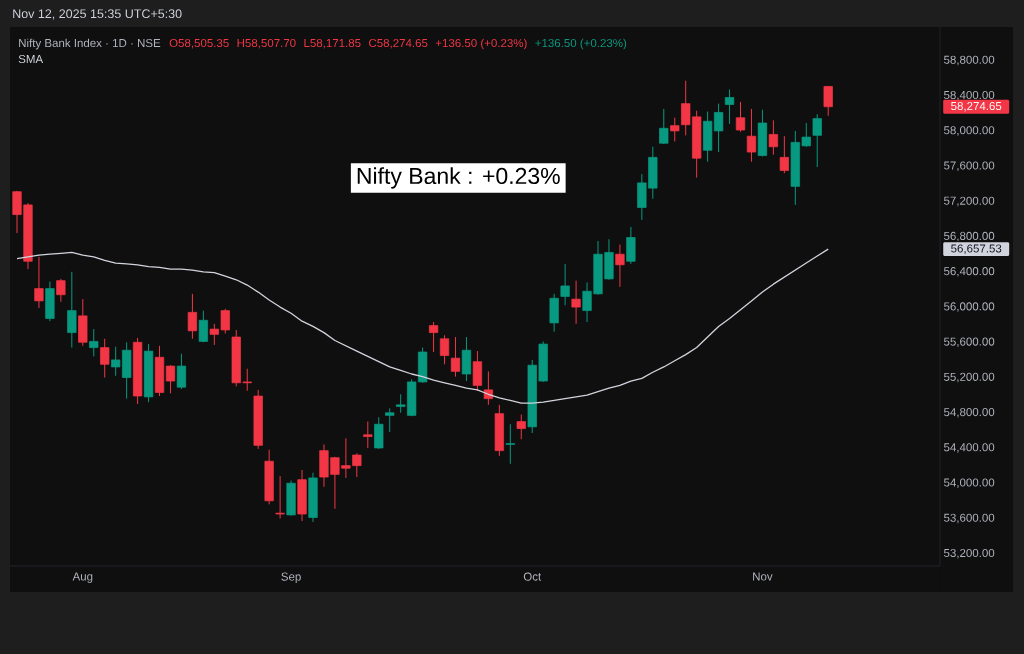 The width and height of the screenshot is (1024, 654). Describe the element at coordinates (763, 576) in the screenshot. I see `x-tick-label: Nov` at that location.